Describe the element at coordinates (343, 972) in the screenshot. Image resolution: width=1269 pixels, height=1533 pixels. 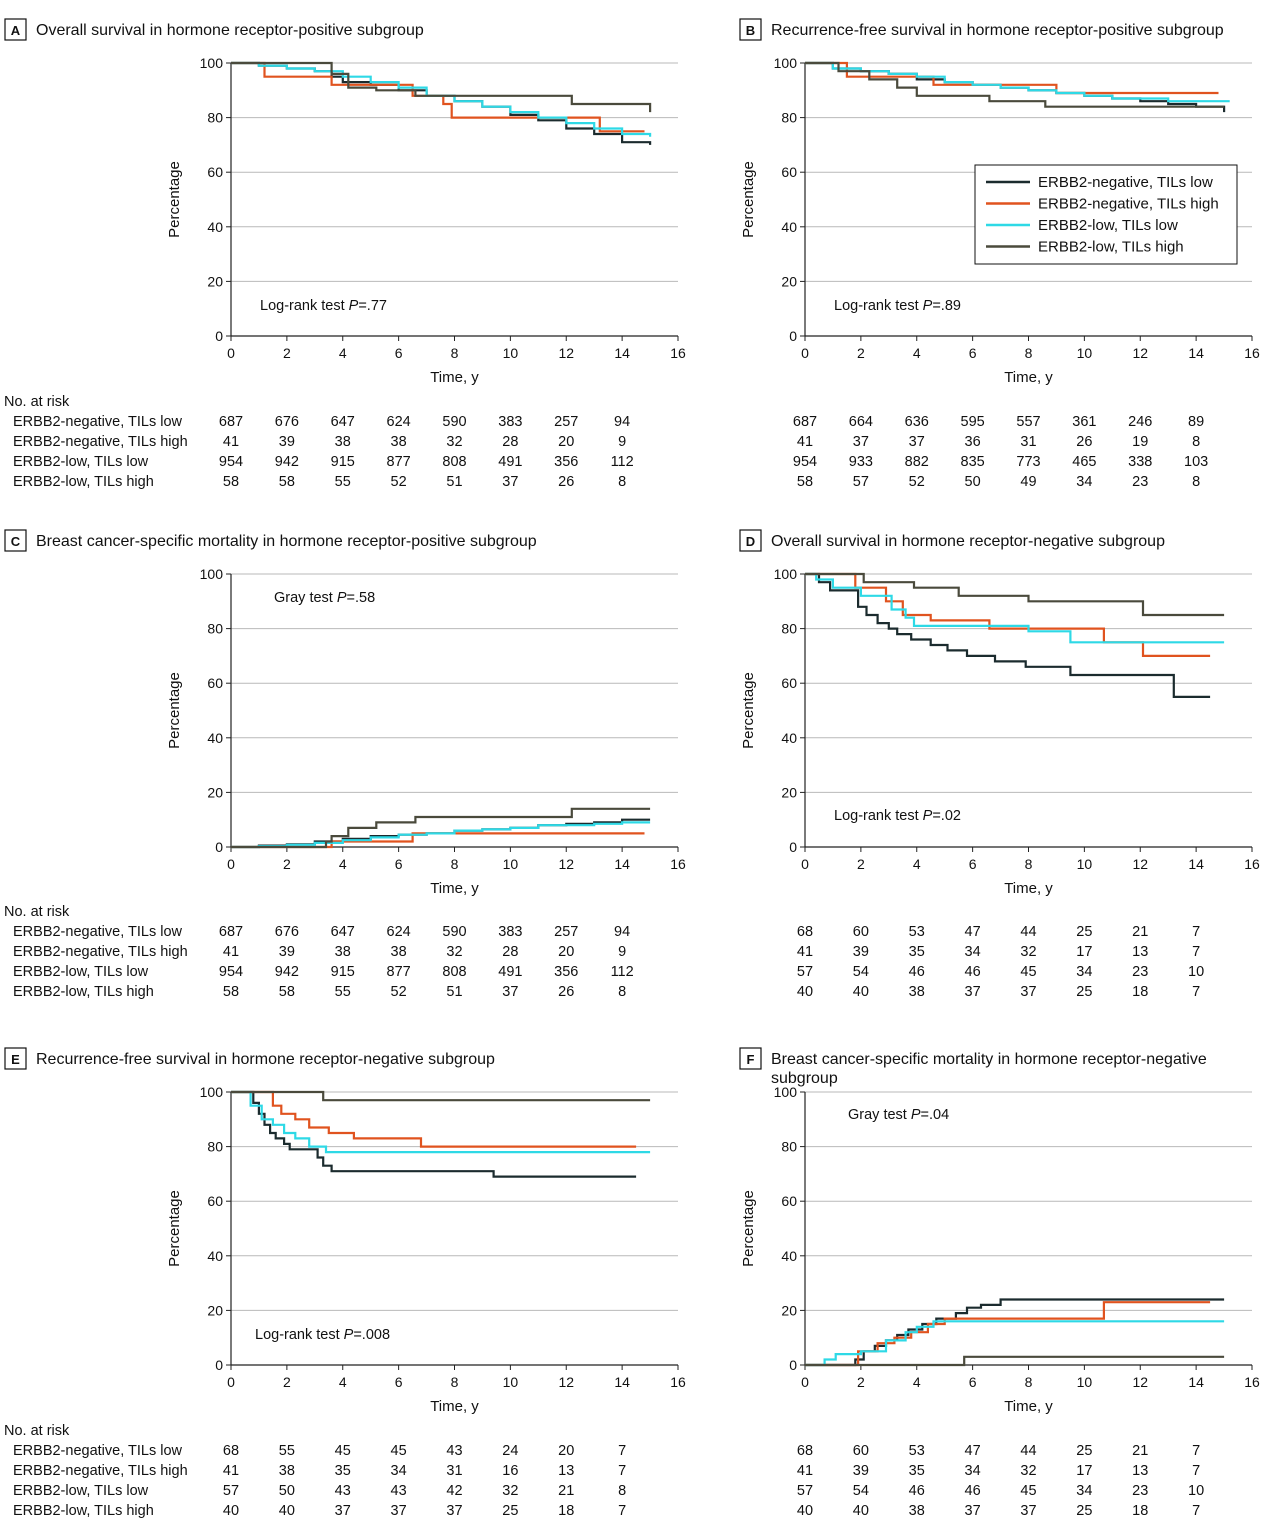
I see `risk-value: 915` at that location.